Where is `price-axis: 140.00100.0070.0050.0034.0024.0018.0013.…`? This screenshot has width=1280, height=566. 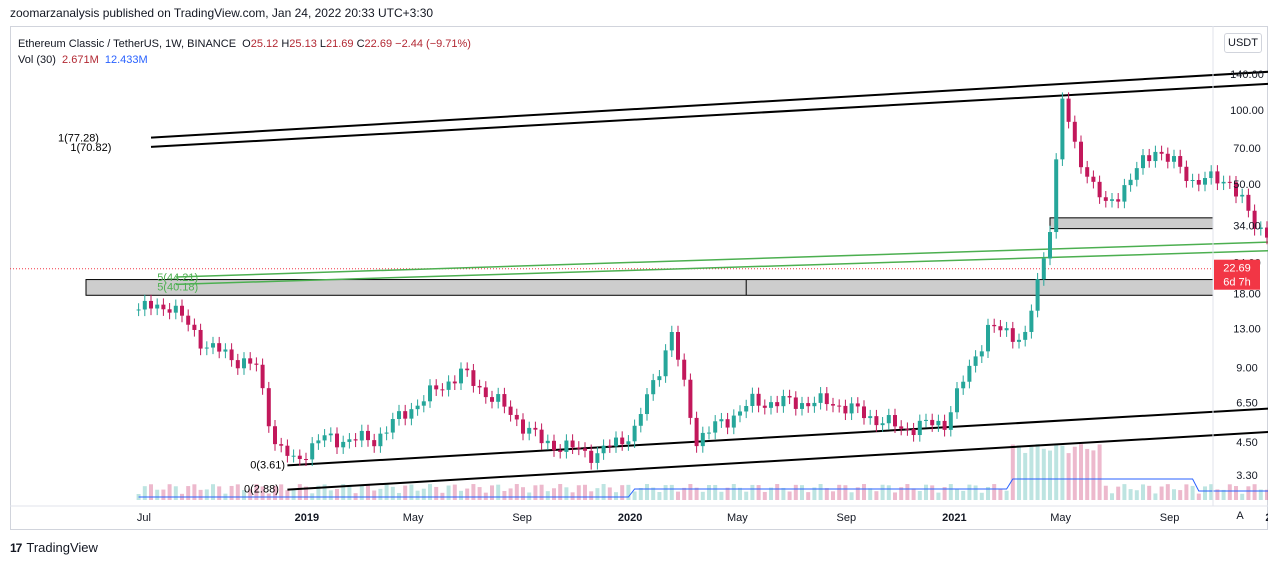 price-axis: 140.00100.0070.0050.0034.0024.0018.0013.… is located at coordinates (1238, 266).